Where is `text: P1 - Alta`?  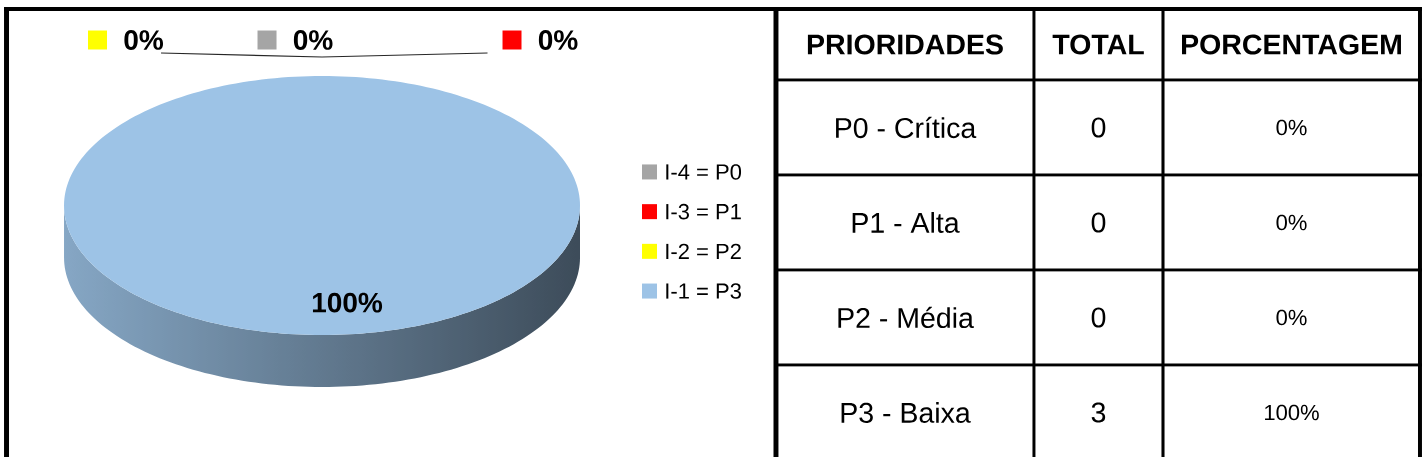 text: P1 - Alta is located at coordinates (906, 222).